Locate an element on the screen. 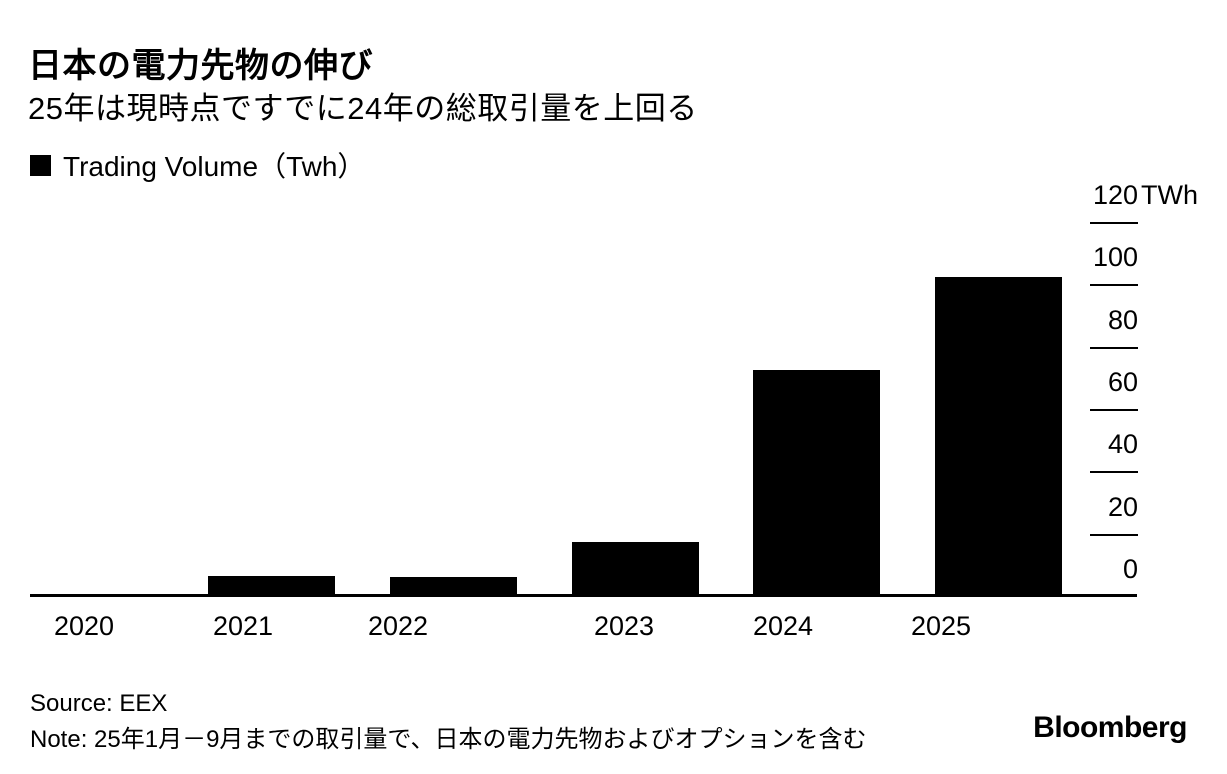 The height and width of the screenshot is (774, 1227). legend-swatch is located at coordinates (40, 165).